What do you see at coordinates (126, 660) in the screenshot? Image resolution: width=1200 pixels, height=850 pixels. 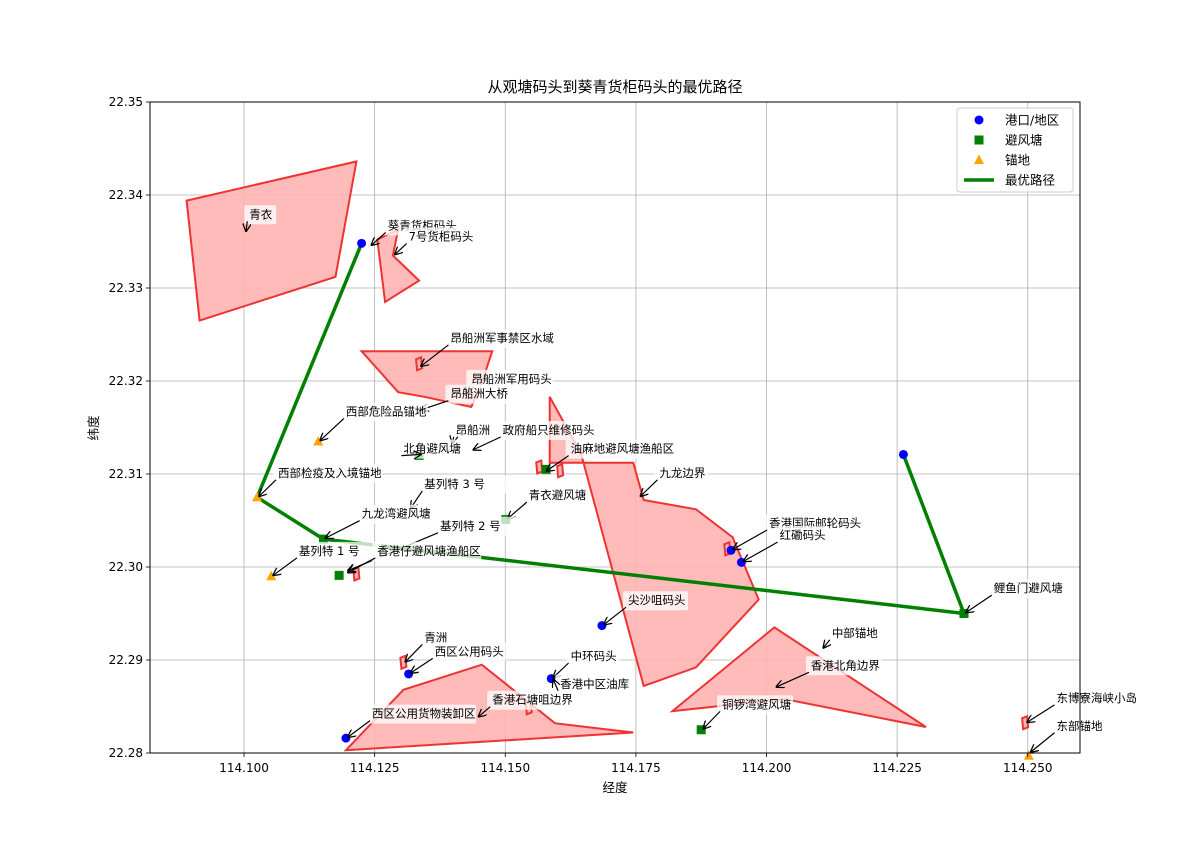 I see `y-tick-label: 22.29` at bounding box center [126, 660].